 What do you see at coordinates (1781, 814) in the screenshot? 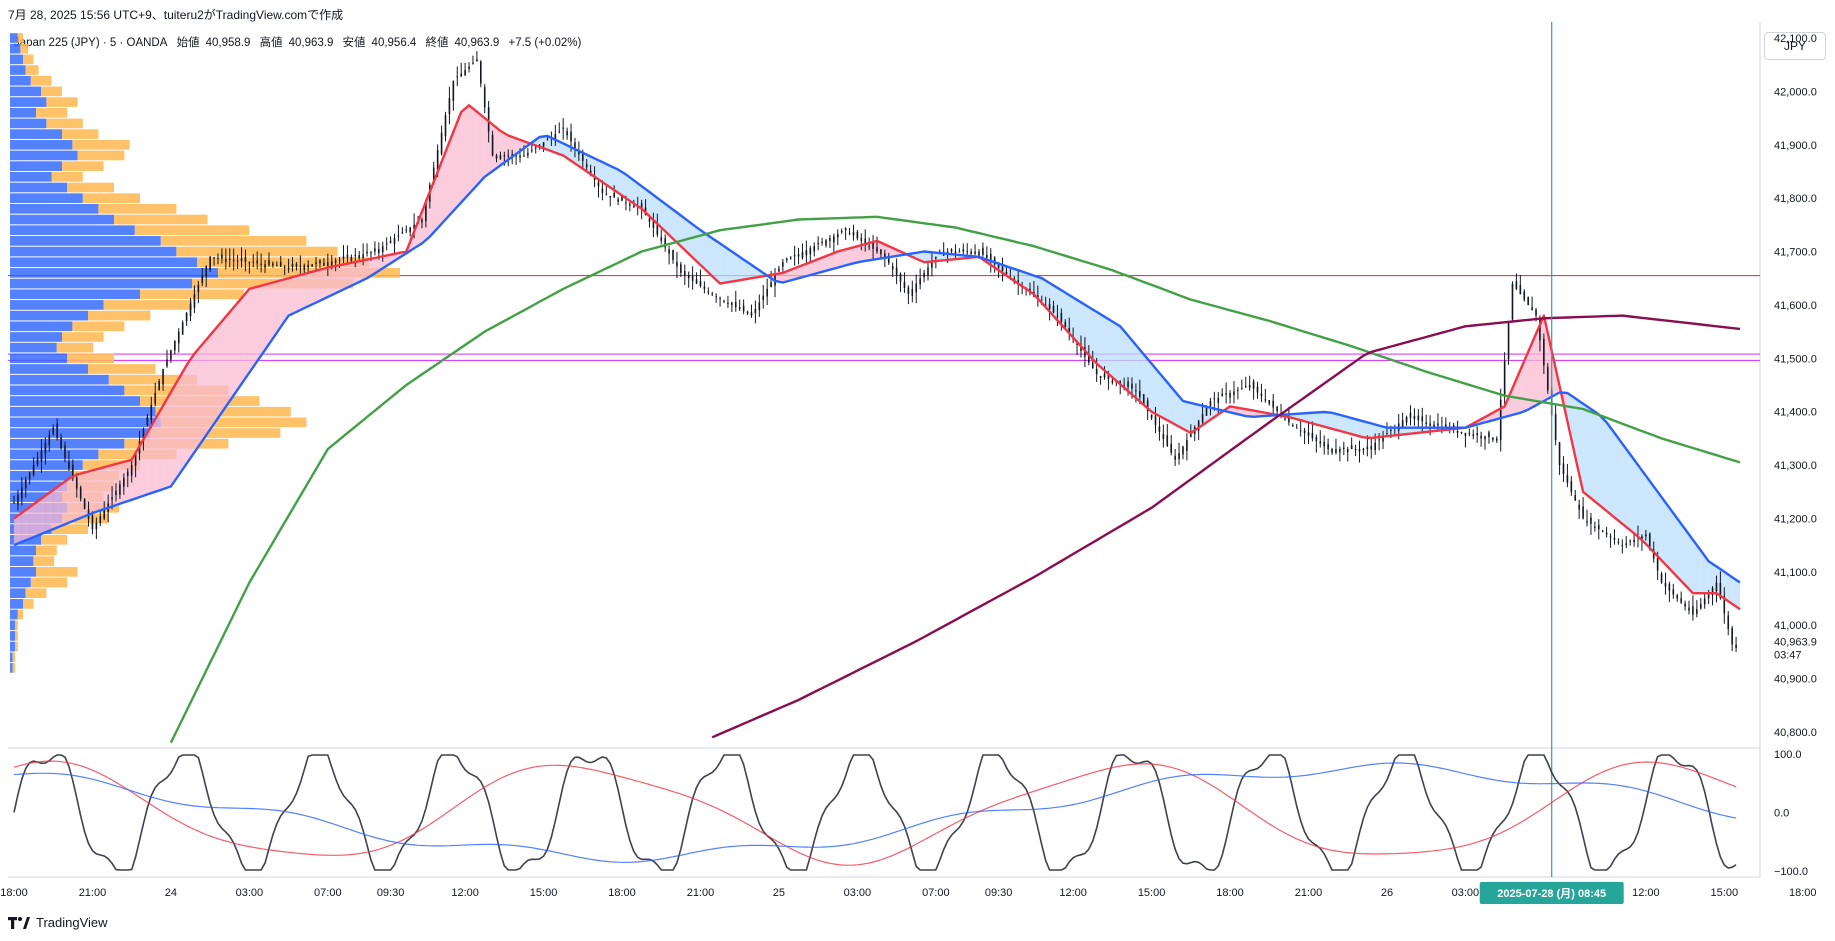
I see `oscillator-tick-1: 0.0` at bounding box center [1781, 814].